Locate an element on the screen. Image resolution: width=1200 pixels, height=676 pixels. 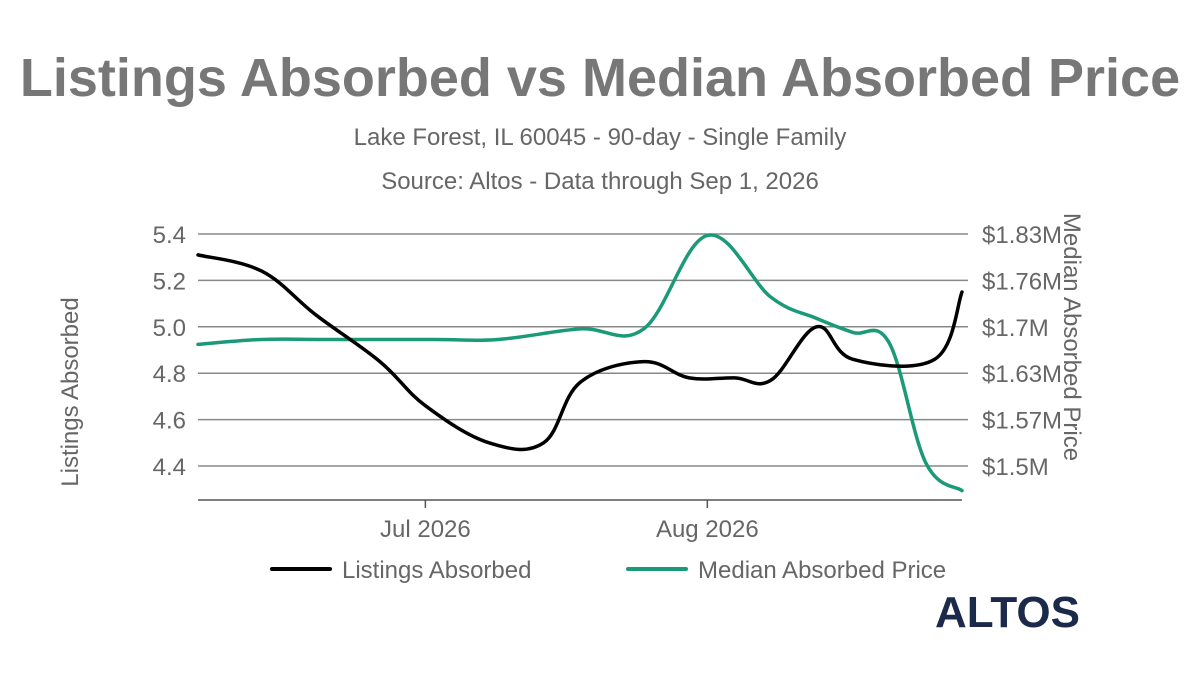
left-axis-ticks: 5.4 5.2 5.0 4.8 4.6 4.4 is located at coordinates (169, 351).